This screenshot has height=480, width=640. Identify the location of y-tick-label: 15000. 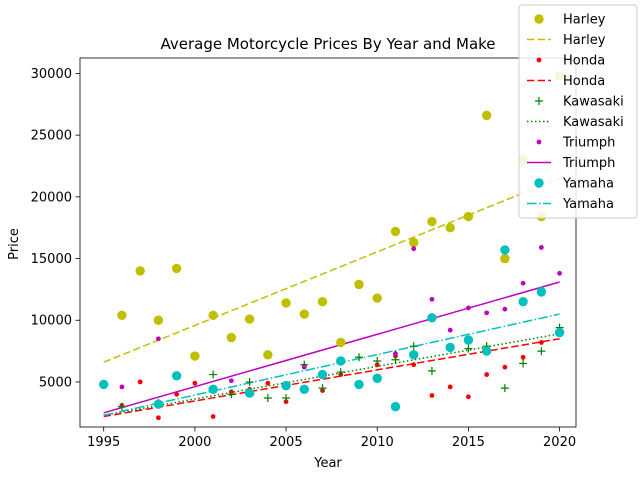
(51, 259).